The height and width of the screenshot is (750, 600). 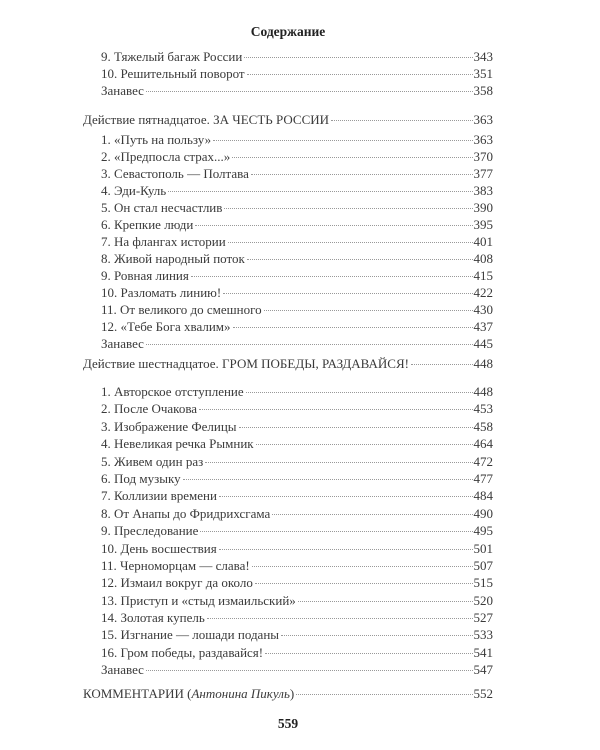 What do you see at coordinates (288, 723) in the screenshot?
I see `page-number: 559` at bounding box center [288, 723].